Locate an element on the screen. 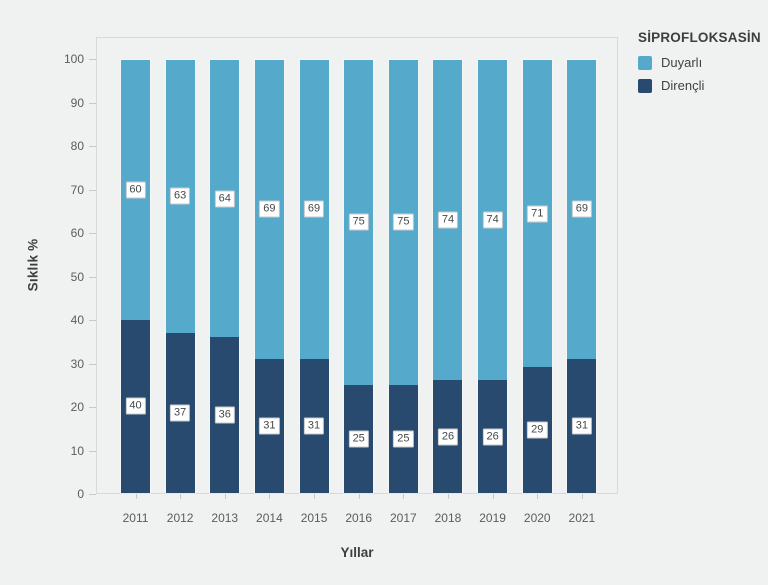  legend-item-duyarlı: Duyarlı is located at coordinates (699, 62).